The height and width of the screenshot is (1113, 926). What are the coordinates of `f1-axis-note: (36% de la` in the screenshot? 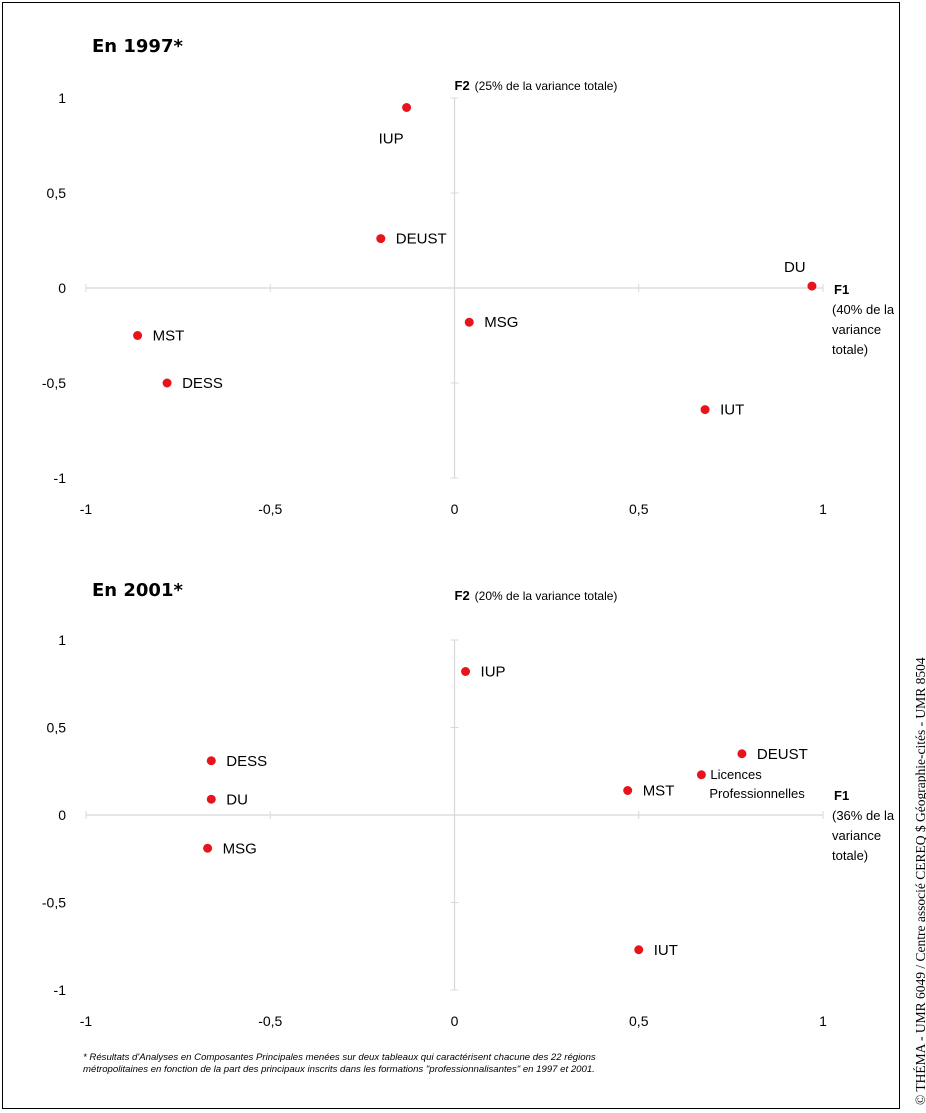 It's located at (863, 815).